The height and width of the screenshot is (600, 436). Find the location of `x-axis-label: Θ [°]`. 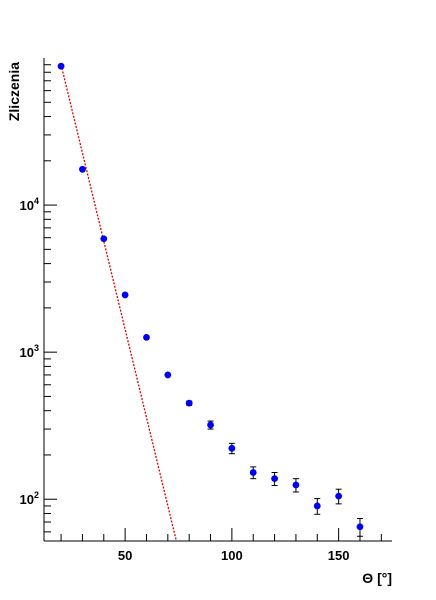

x-axis-label: Θ [°] is located at coordinates (377, 578).